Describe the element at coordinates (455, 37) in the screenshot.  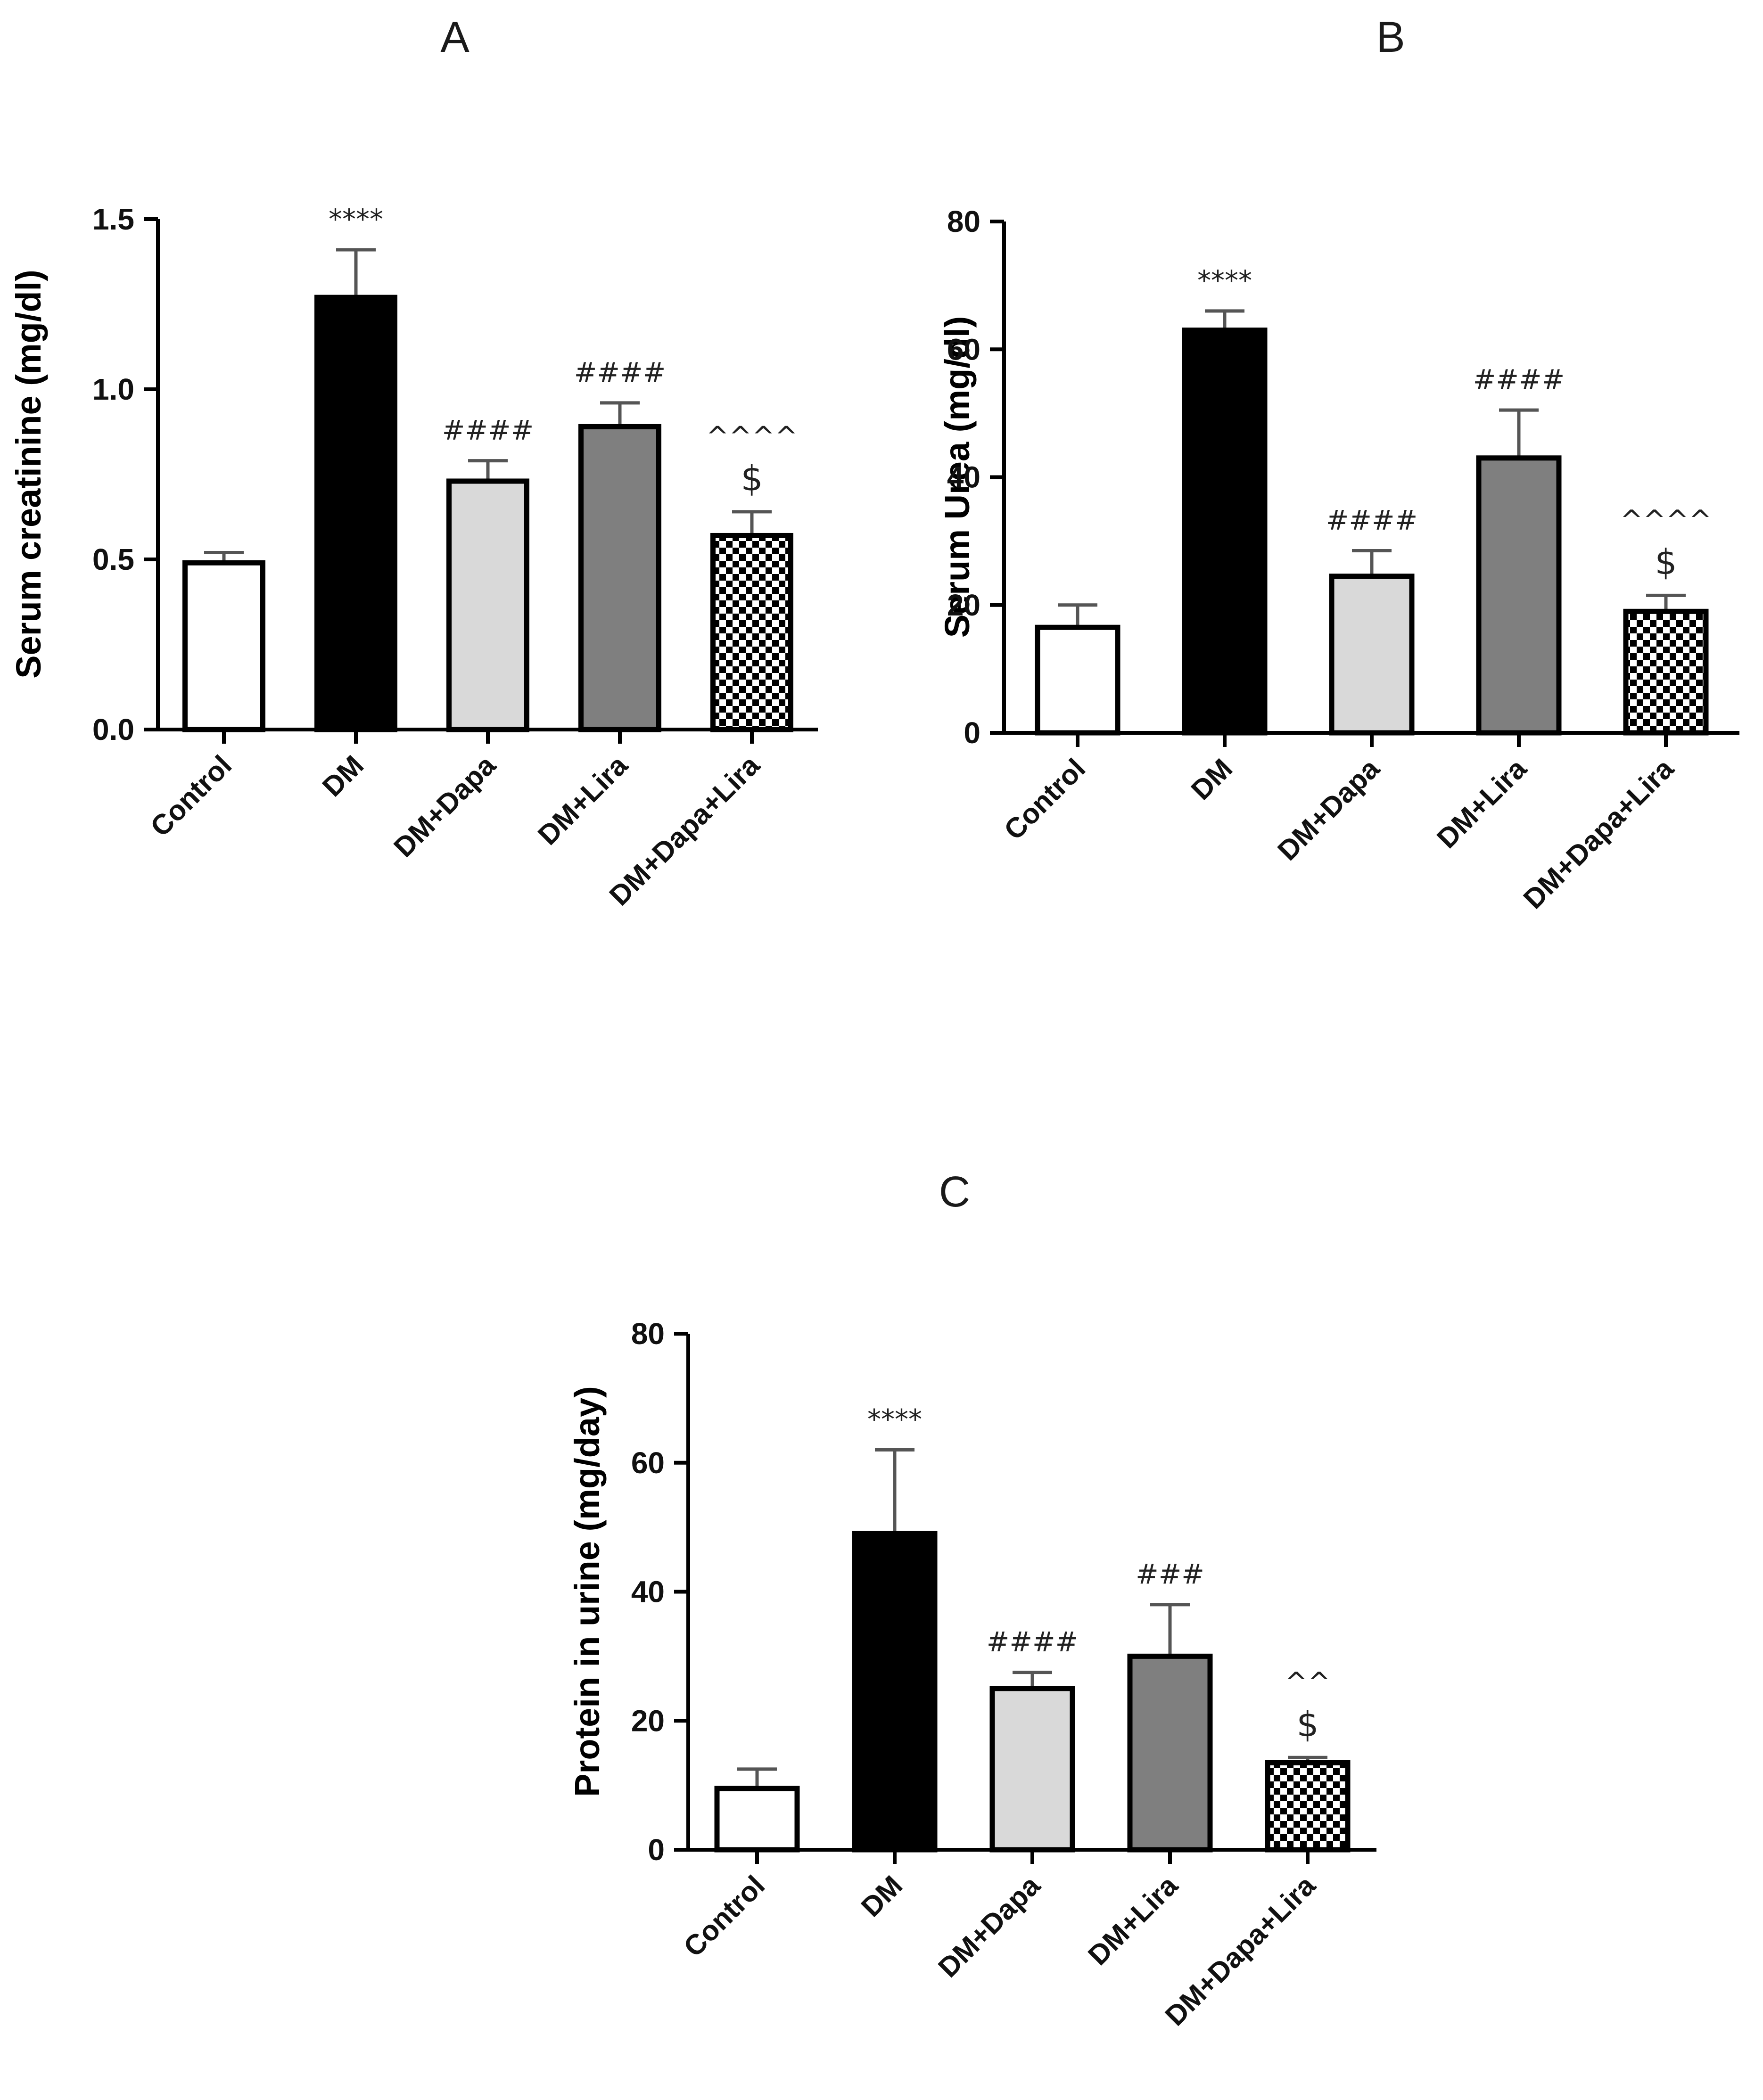
I see `panel-letter: A` at that location.